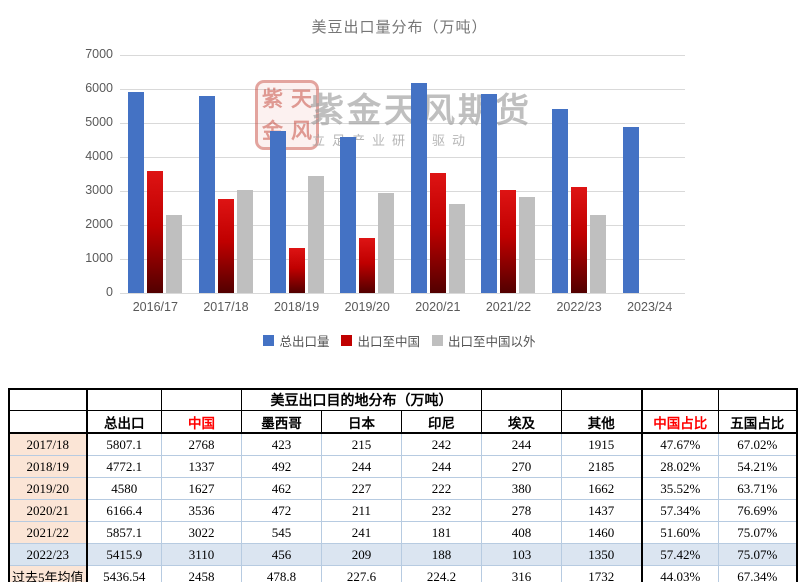 The image size is (799, 582). I want to click on cell: 1662, so click(602, 488).